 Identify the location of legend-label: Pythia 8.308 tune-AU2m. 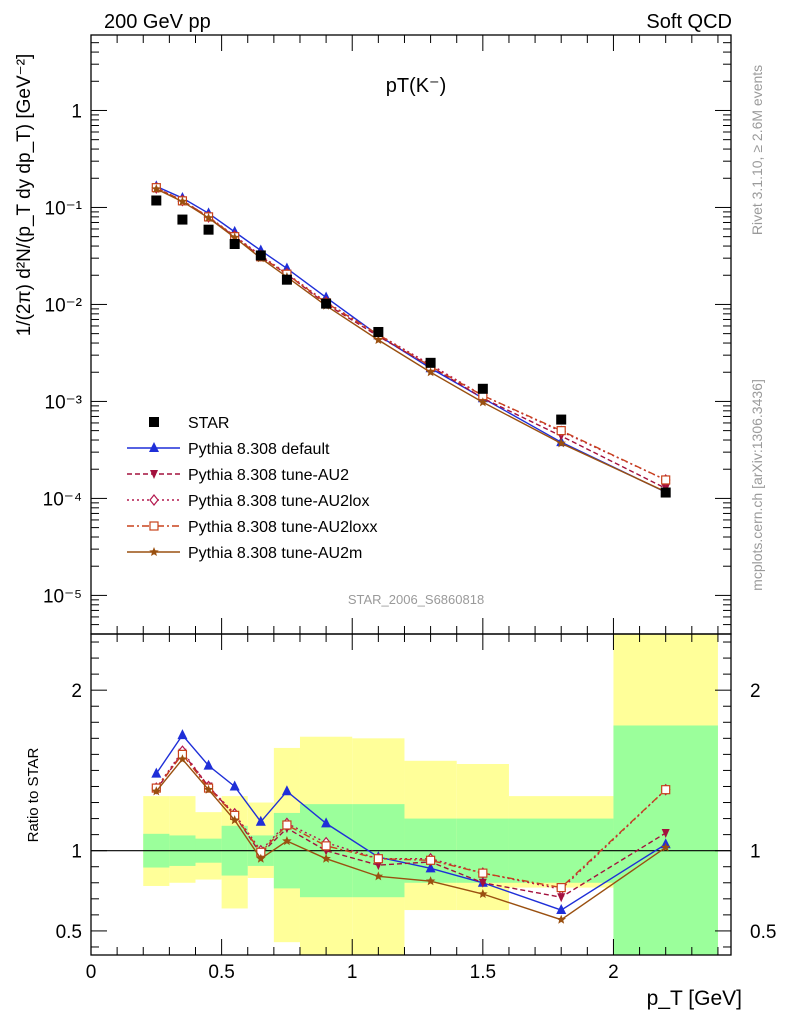
(275, 553).